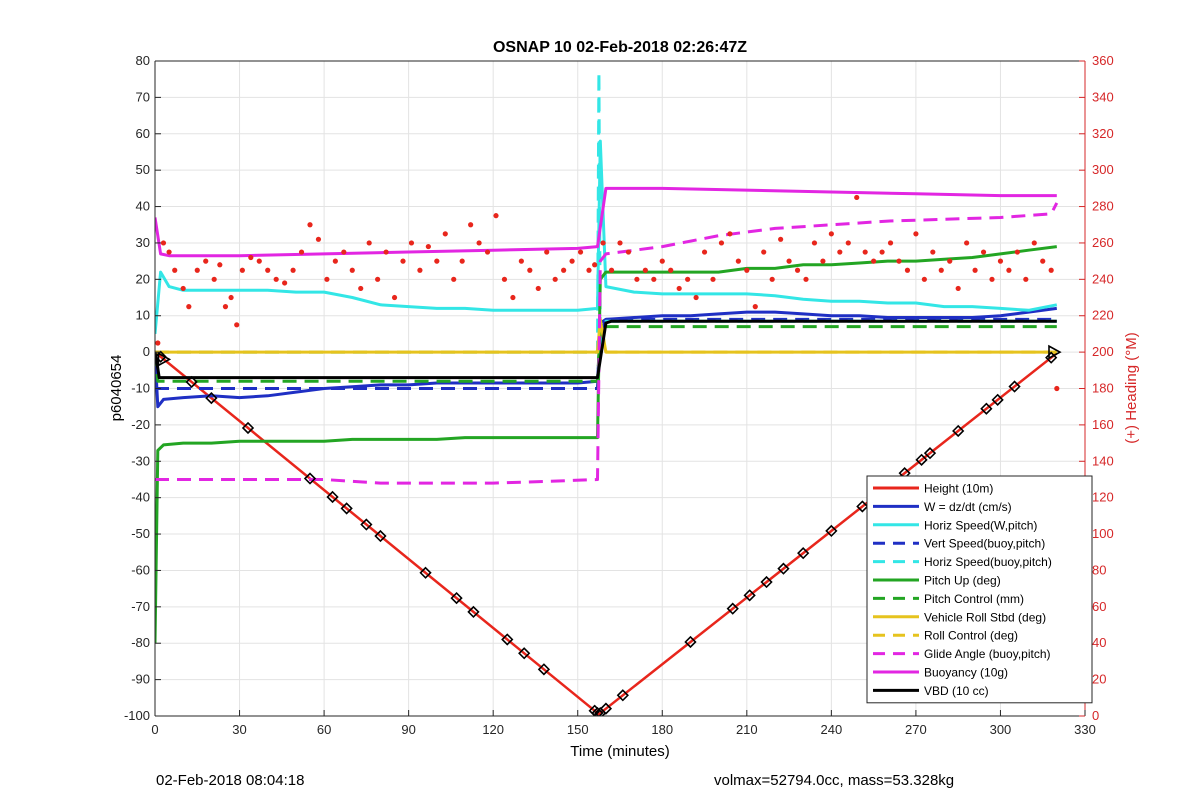 This screenshot has width=1200, height=804. Describe the element at coordinates (154, 729) in the screenshot. I see `x-tick-label: 0` at that location.